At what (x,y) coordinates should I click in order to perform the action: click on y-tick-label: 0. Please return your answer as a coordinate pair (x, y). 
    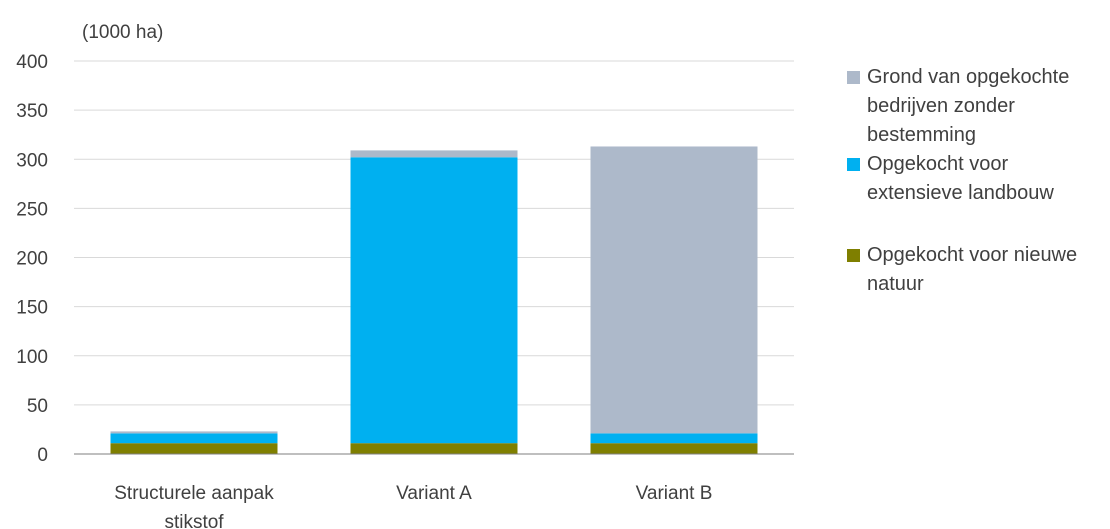
    Looking at the image, I should click on (42, 455).